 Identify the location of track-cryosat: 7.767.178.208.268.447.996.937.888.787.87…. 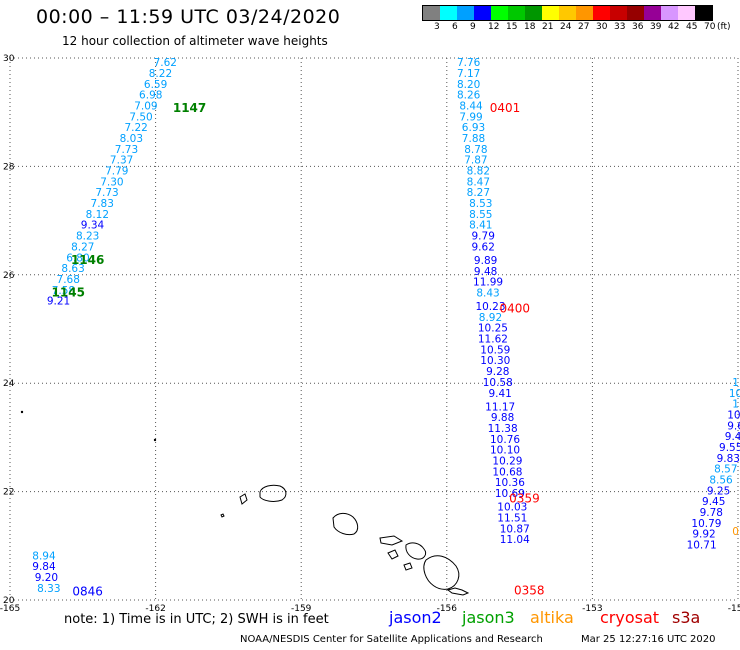
(501, 327).